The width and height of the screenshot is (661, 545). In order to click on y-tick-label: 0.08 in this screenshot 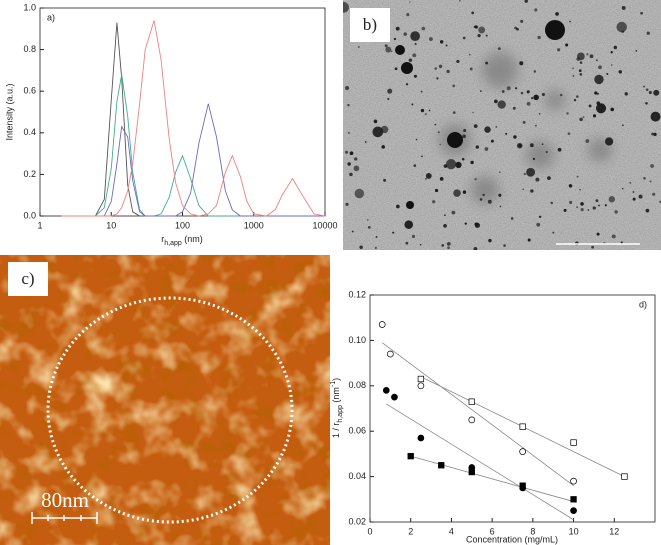, I will do `click(357, 385)`.